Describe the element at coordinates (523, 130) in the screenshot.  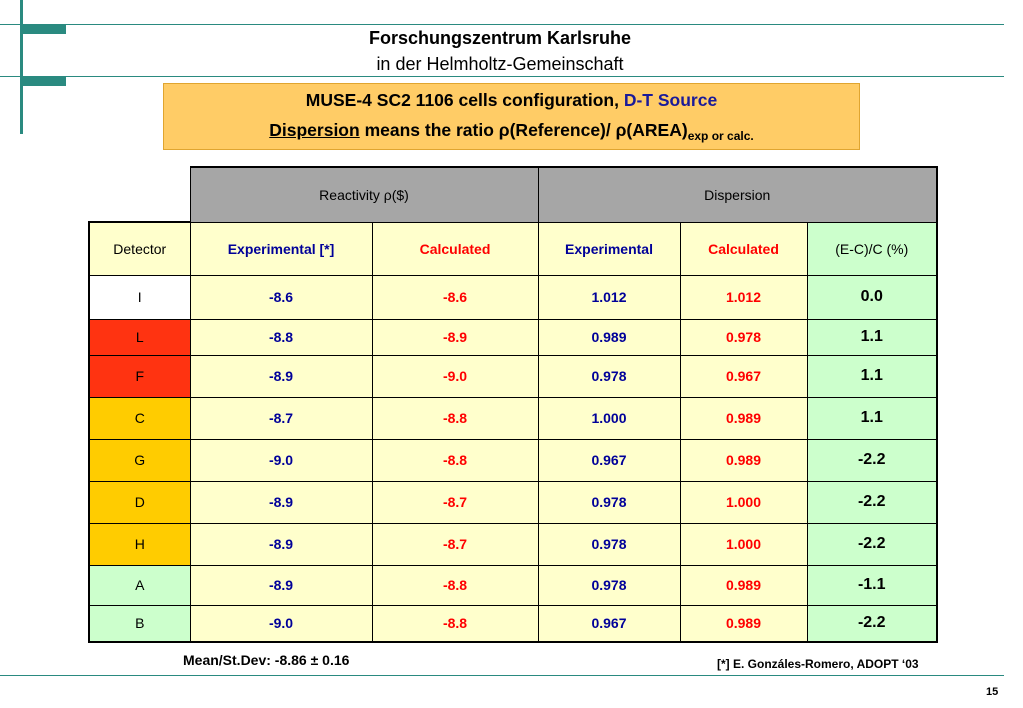
I see `banner-definition: means the ratio ρ(Reference)/ ρ(AREA)` at that location.